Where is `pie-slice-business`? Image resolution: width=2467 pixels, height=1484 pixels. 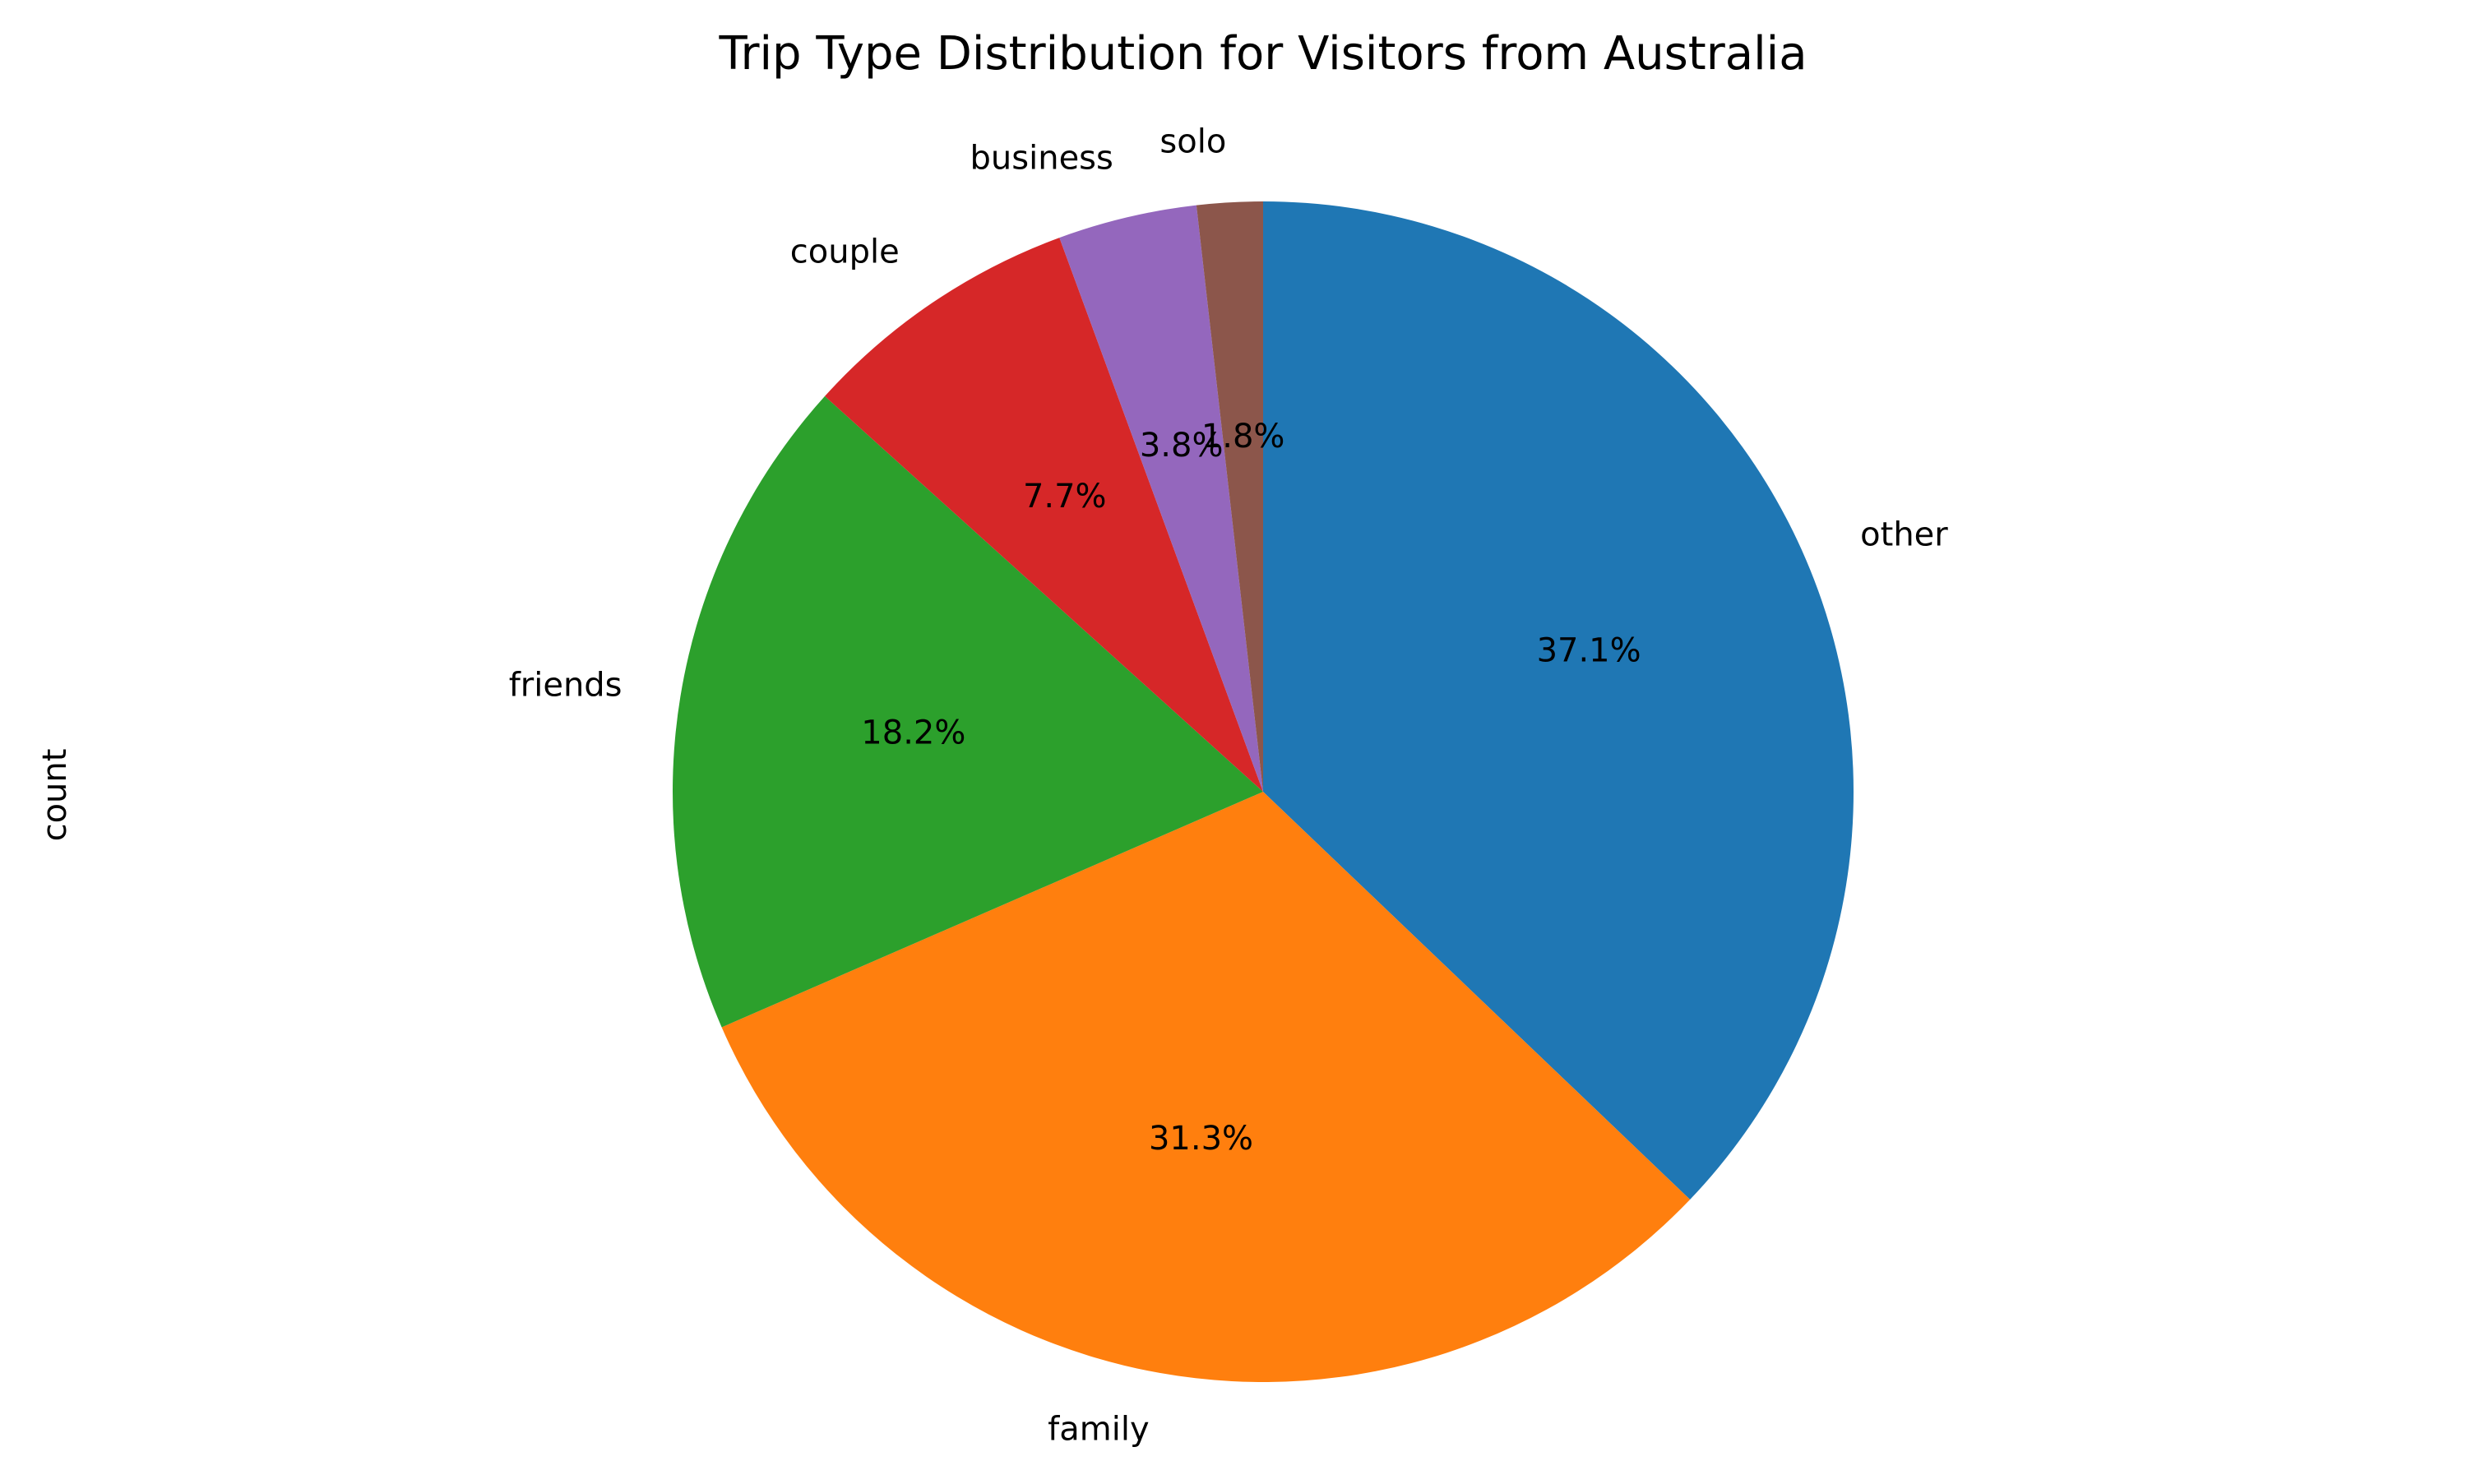 pie-slice-business is located at coordinates (1161, 499).